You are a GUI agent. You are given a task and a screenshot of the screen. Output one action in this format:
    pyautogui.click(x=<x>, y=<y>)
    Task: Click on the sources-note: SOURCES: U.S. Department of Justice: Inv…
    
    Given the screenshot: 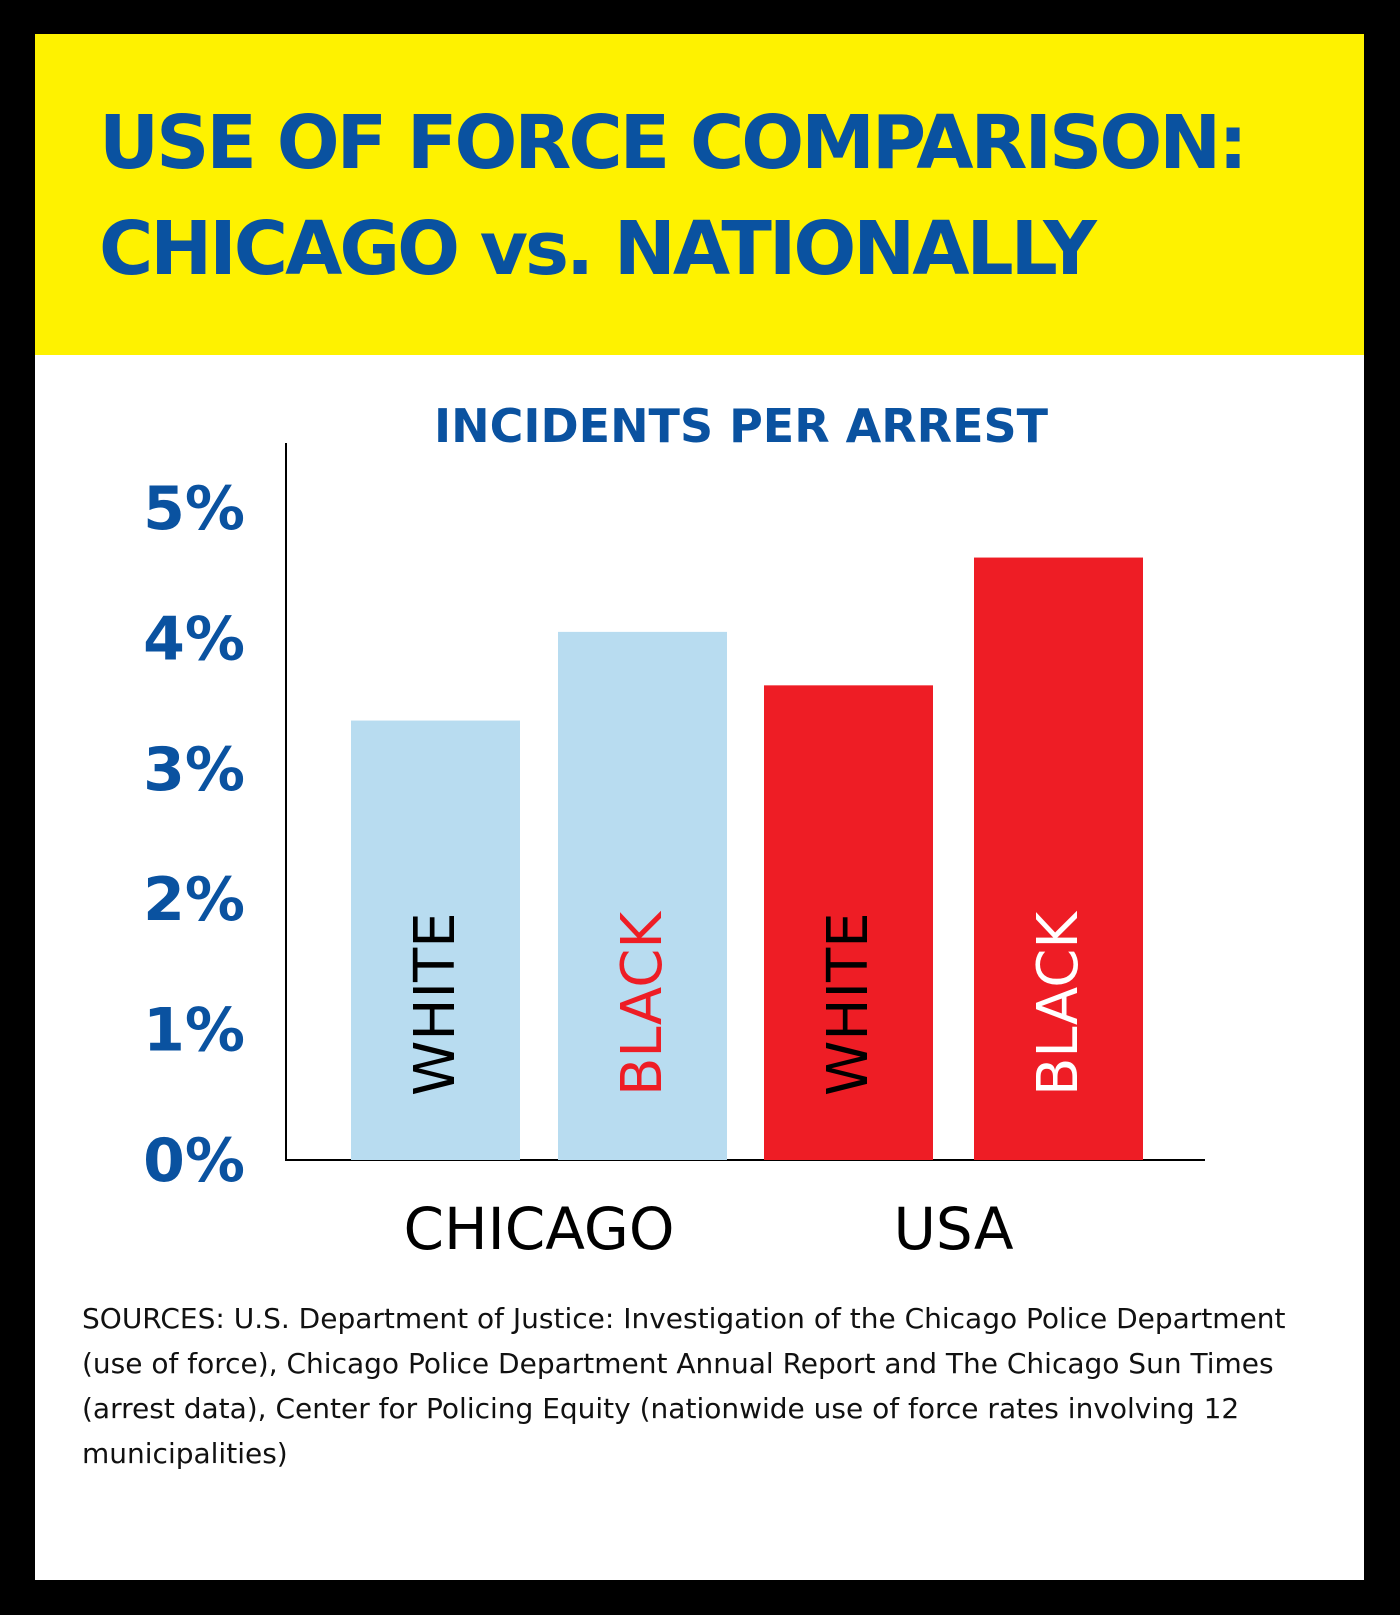 What is the action you would take?
    pyautogui.click(x=684, y=1386)
    